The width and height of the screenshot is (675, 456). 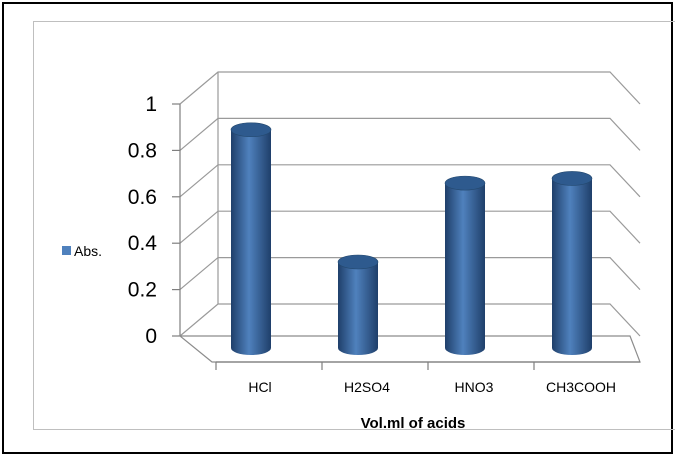 What do you see at coordinates (143, 243) in the screenshot?
I see `y-tick-label: 0.4` at bounding box center [143, 243].